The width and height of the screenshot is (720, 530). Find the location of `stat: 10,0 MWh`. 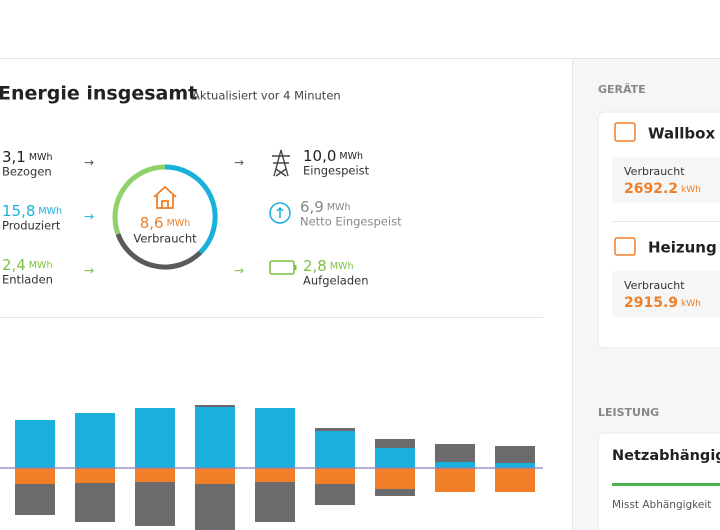

stat: 10,0 MWh is located at coordinates (333, 156).